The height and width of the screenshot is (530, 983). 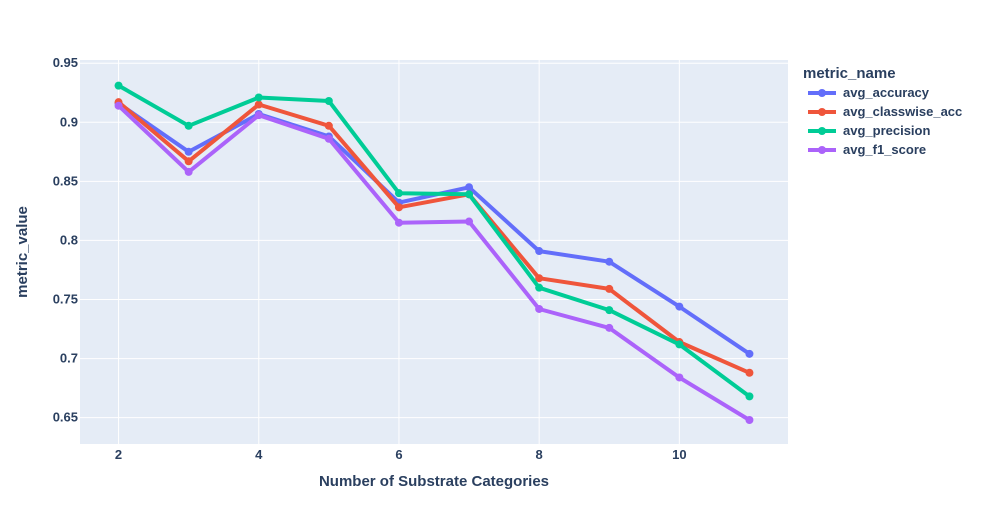 I want to click on y-axis-title: metric_value, so click(x=22, y=252).